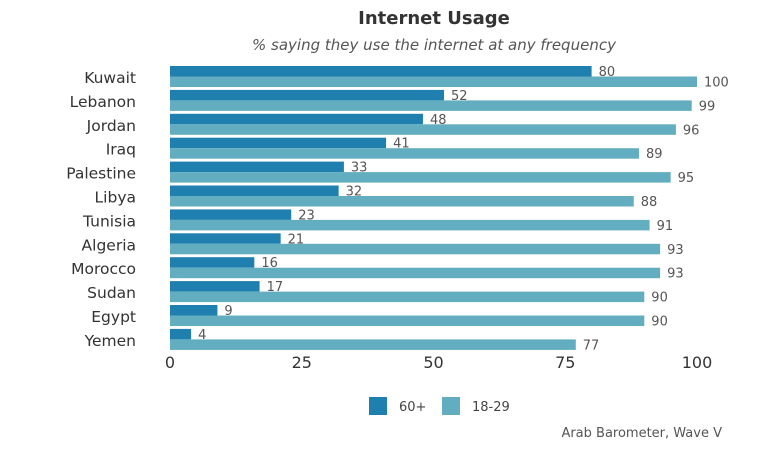 This screenshot has width=768, height=453. Describe the element at coordinates (109, 245) in the screenshot. I see `category-label: Algeria` at that location.